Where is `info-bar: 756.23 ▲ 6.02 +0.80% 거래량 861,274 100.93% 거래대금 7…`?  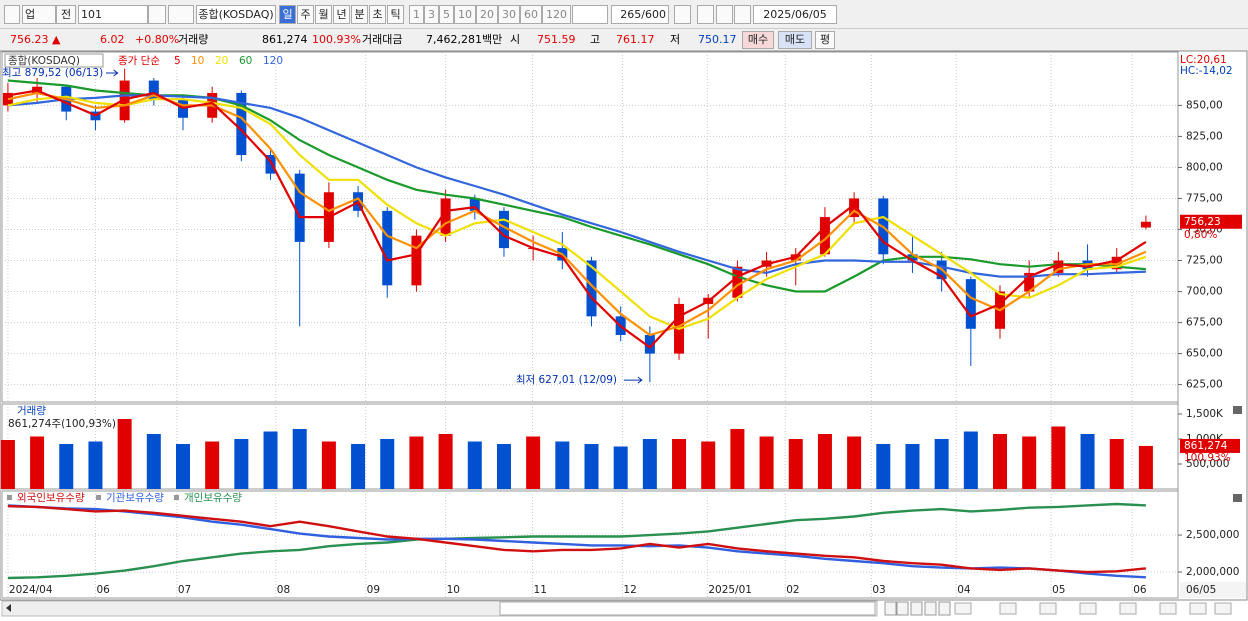 info-bar: 756.23 ▲ 6.02 +0.80% 거래량 861,274 100.93% 거래대금 7… is located at coordinates (624, 39).